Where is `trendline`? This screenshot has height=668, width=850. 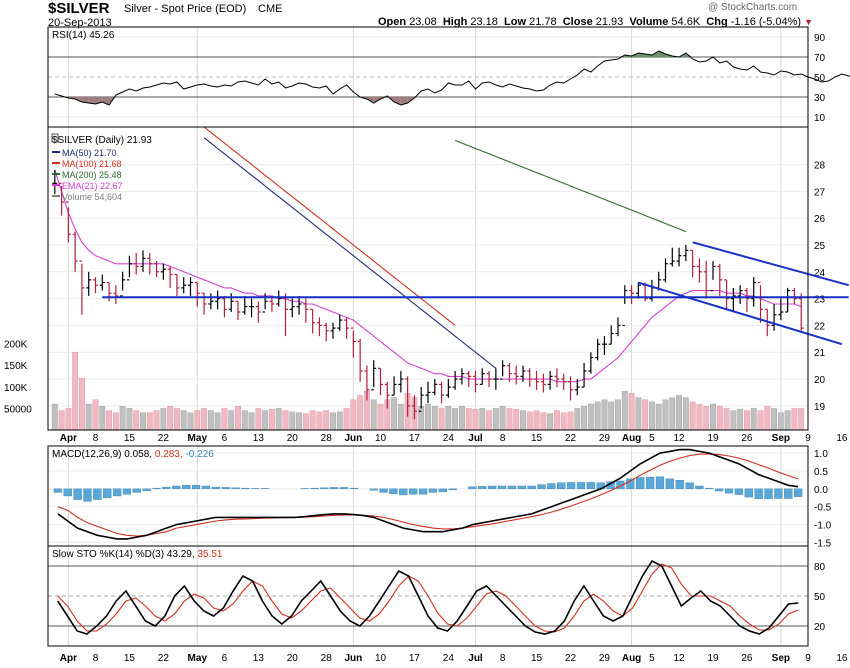 trendline is located at coordinates (770, 264).